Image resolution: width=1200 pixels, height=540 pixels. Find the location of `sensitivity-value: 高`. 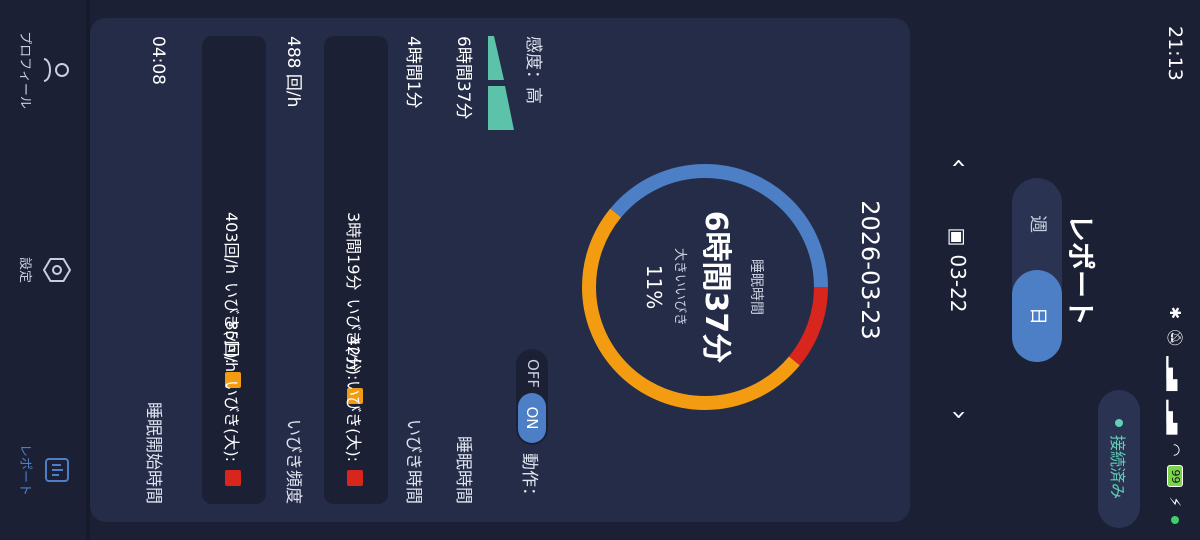

sensitivity-value: 高 is located at coordinates (533, 95).